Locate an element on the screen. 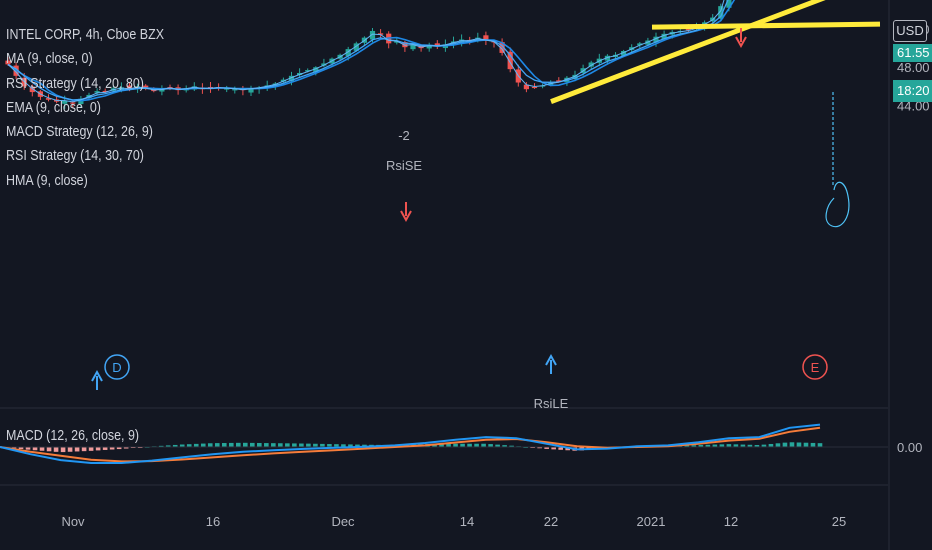  symbol-title: INTEL CORP, 4h, Cboe BZX is located at coordinates (85, 35).